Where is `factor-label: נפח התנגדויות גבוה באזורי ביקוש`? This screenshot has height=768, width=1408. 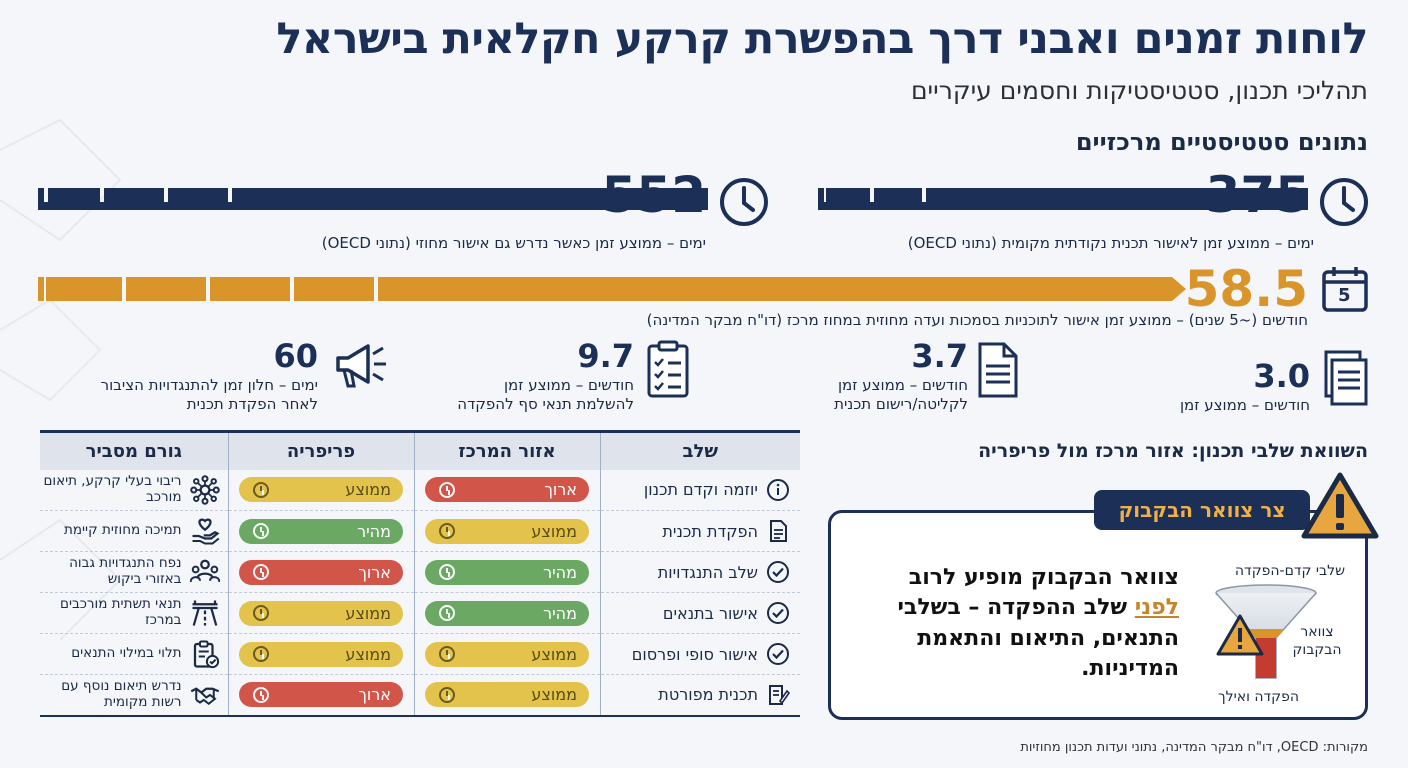
factor-label: נפח התנגדויות גבוה באזורי ביקוש is located at coordinates (125, 571).